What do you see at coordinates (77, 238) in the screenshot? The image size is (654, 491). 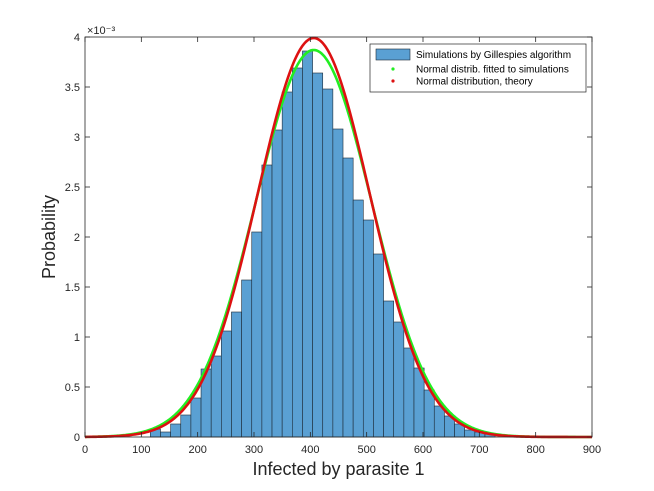 I see `y-tick-label: 2` at bounding box center [77, 238].